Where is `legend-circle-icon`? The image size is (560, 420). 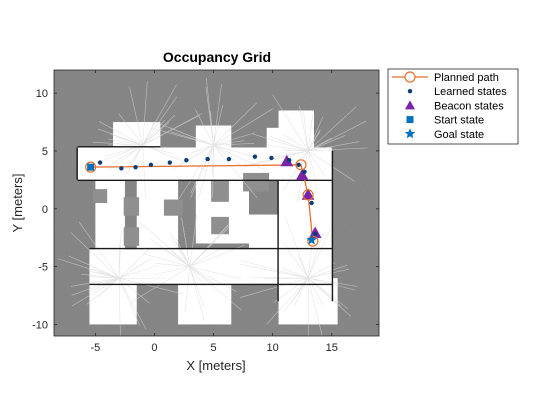 legend-circle-icon is located at coordinates (410, 77).